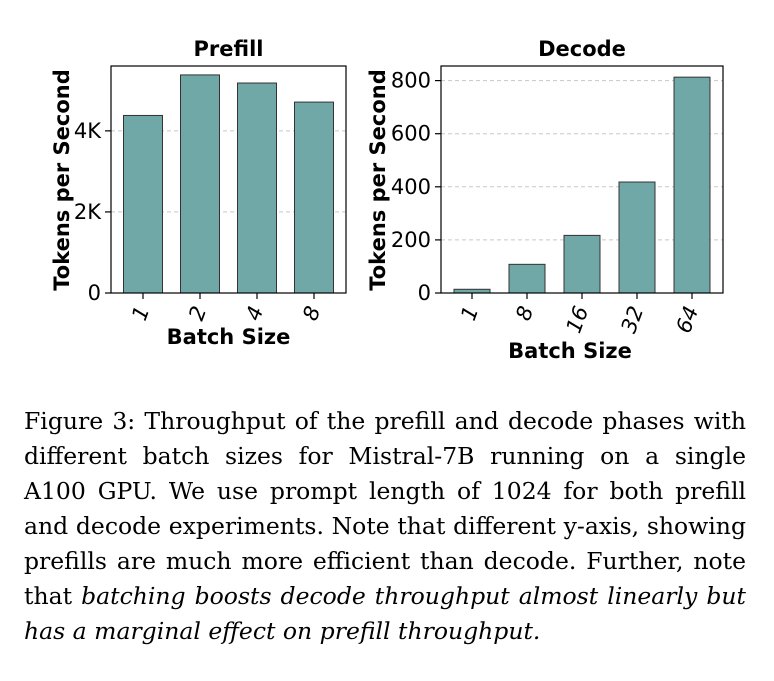 The height and width of the screenshot is (681, 774). What do you see at coordinates (688, 319) in the screenshot?
I see `decode-xtick-label: 64` at bounding box center [688, 319].